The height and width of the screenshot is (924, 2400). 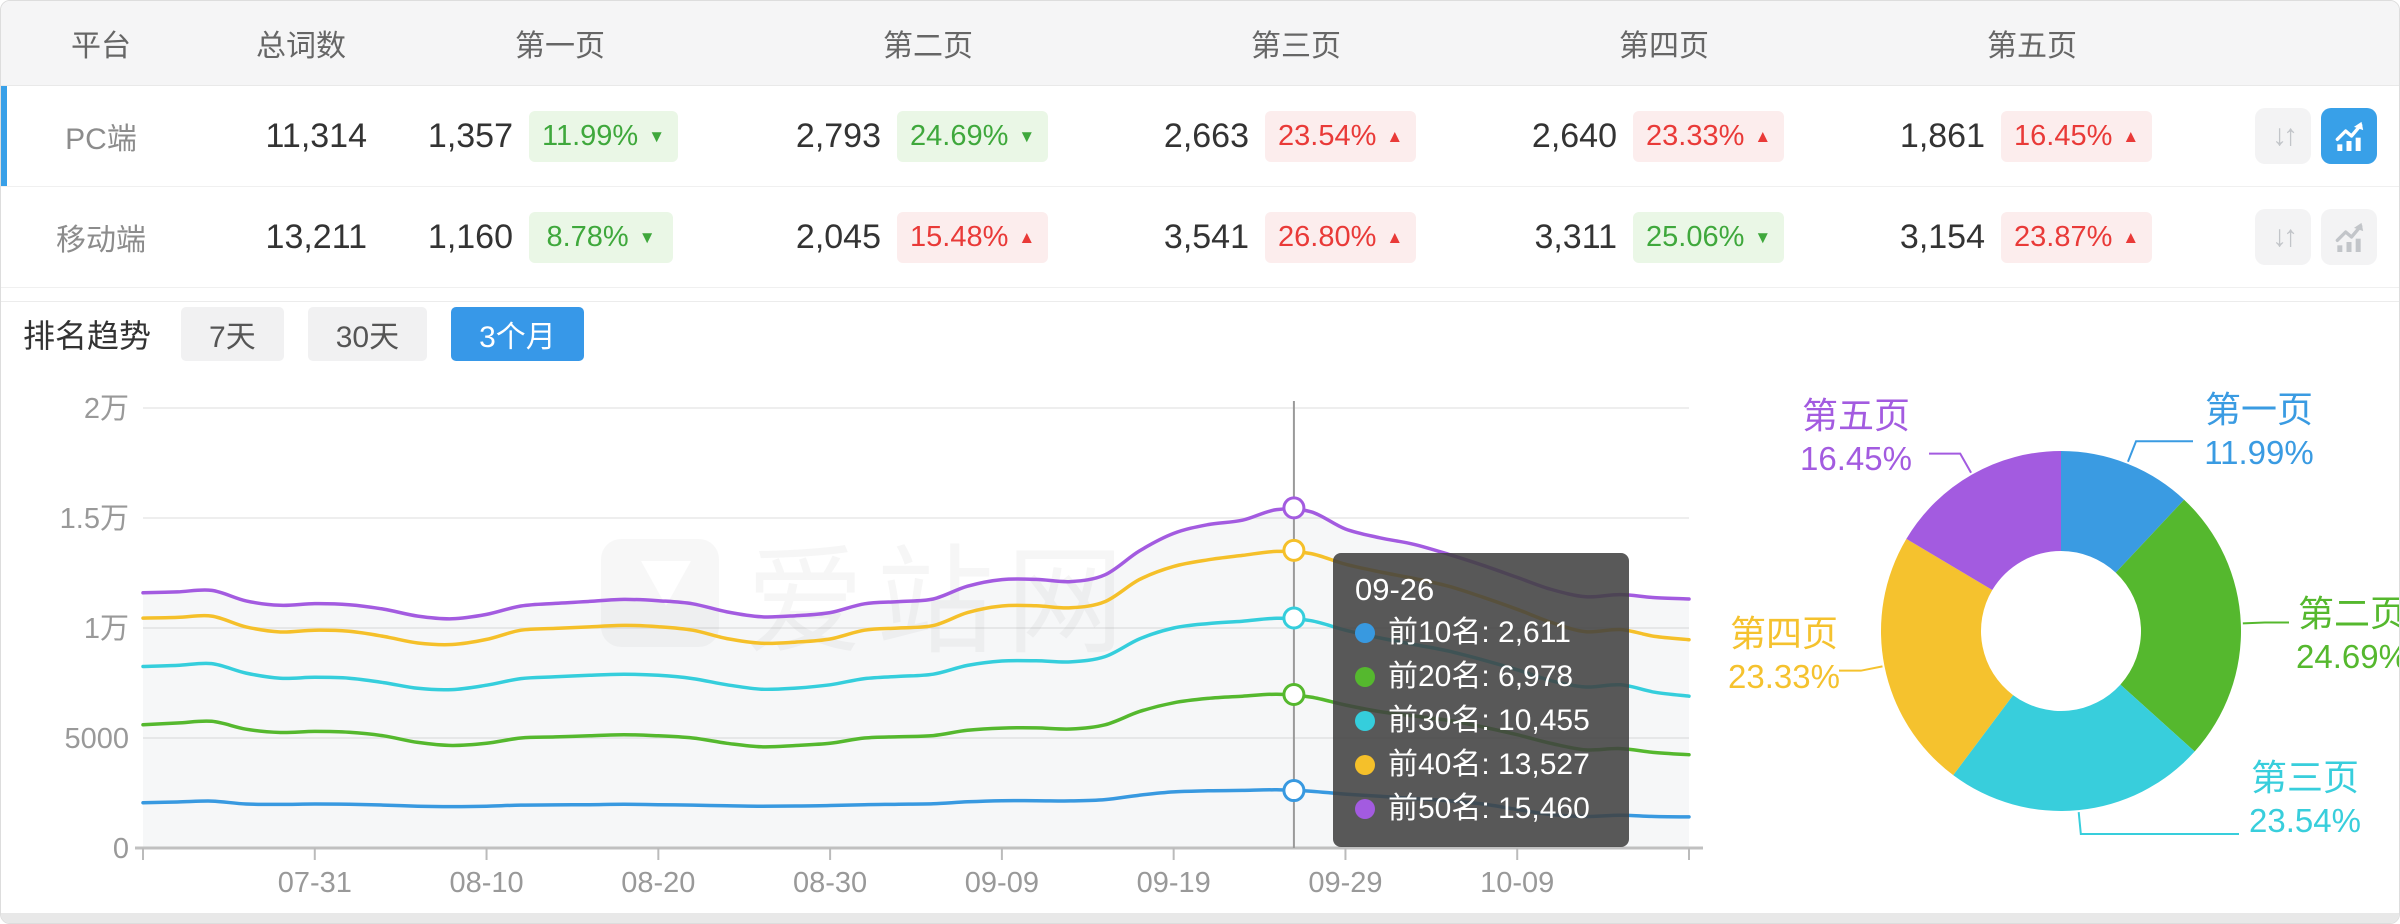 I want to click on donut-slice-第二页, so click(x=2178, y=625).